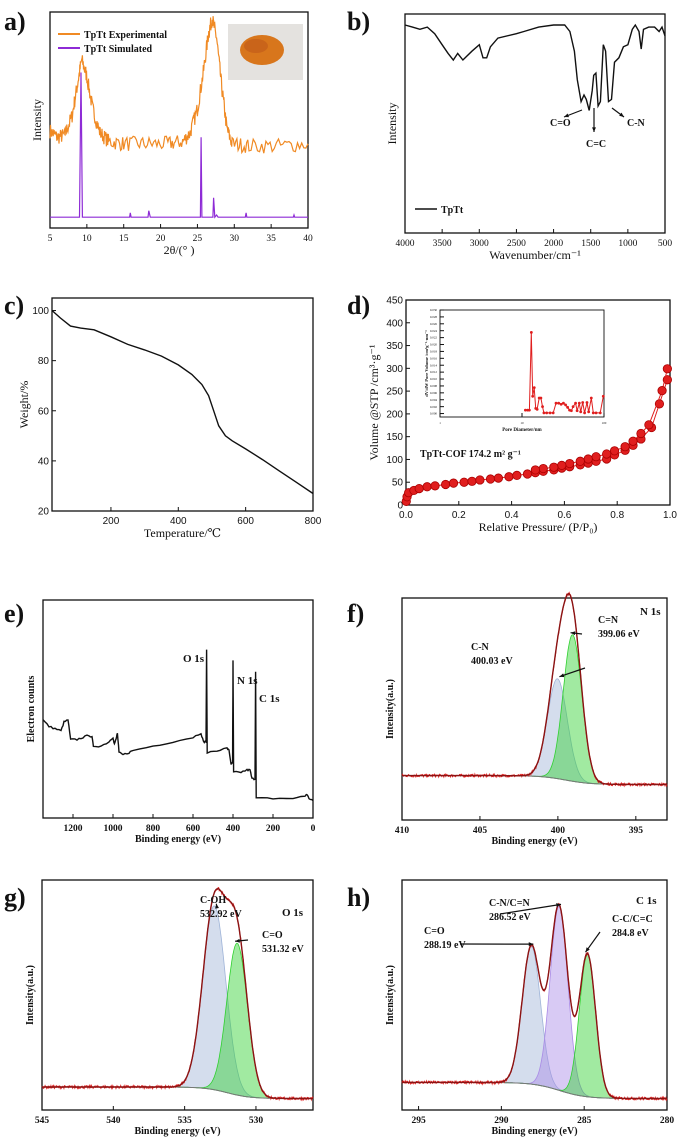 The width and height of the screenshot is (685, 1137). I want to click on x-axis-label: Relative Pressure/ (P/P₀), so click(538, 527).